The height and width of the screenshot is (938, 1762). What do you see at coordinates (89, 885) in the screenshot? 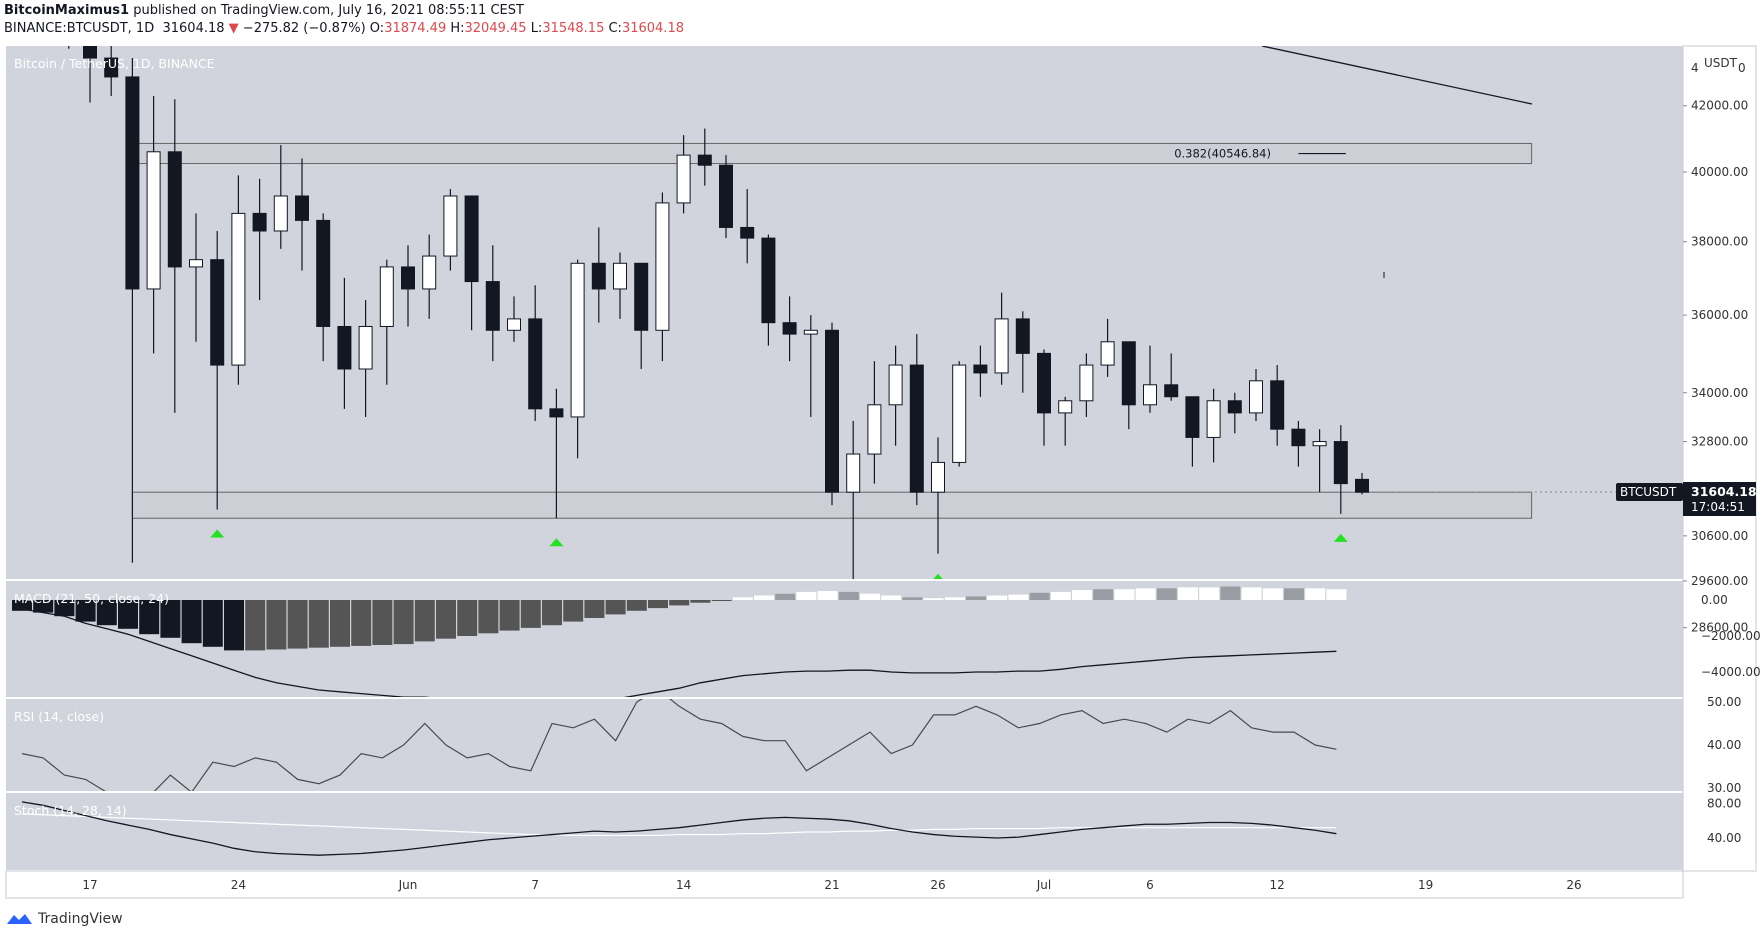
I see `time-tick-label: 17` at bounding box center [89, 885].